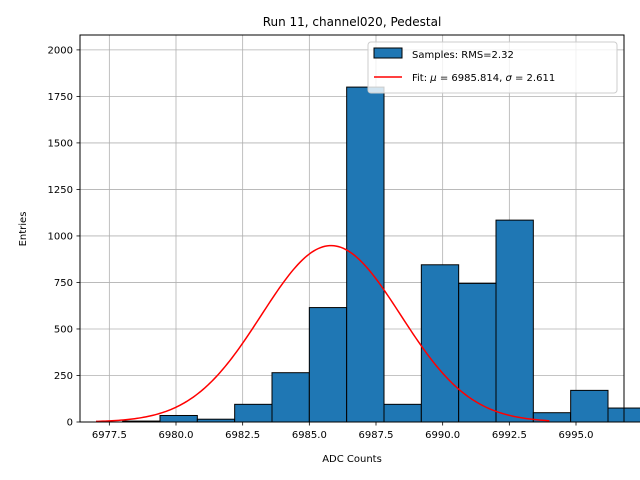 This screenshot has height=480, width=640. I want to click on legend-box, so click(492, 67).